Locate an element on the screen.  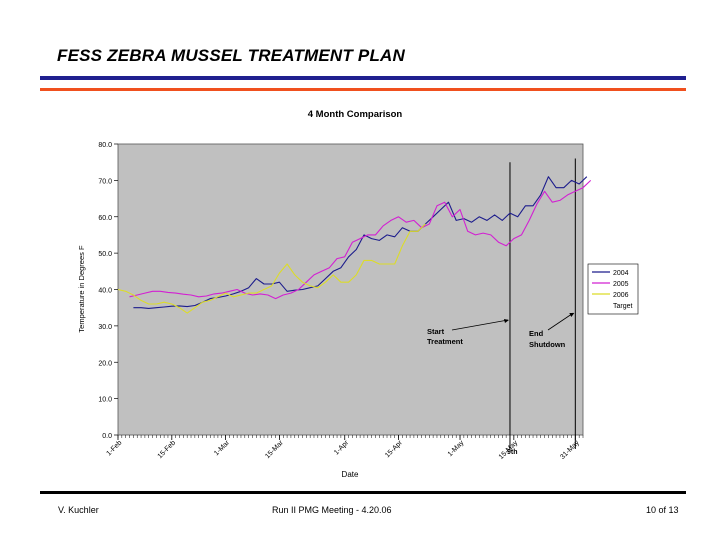
x-tick-label: 31-May is located at coordinates (570, 450).